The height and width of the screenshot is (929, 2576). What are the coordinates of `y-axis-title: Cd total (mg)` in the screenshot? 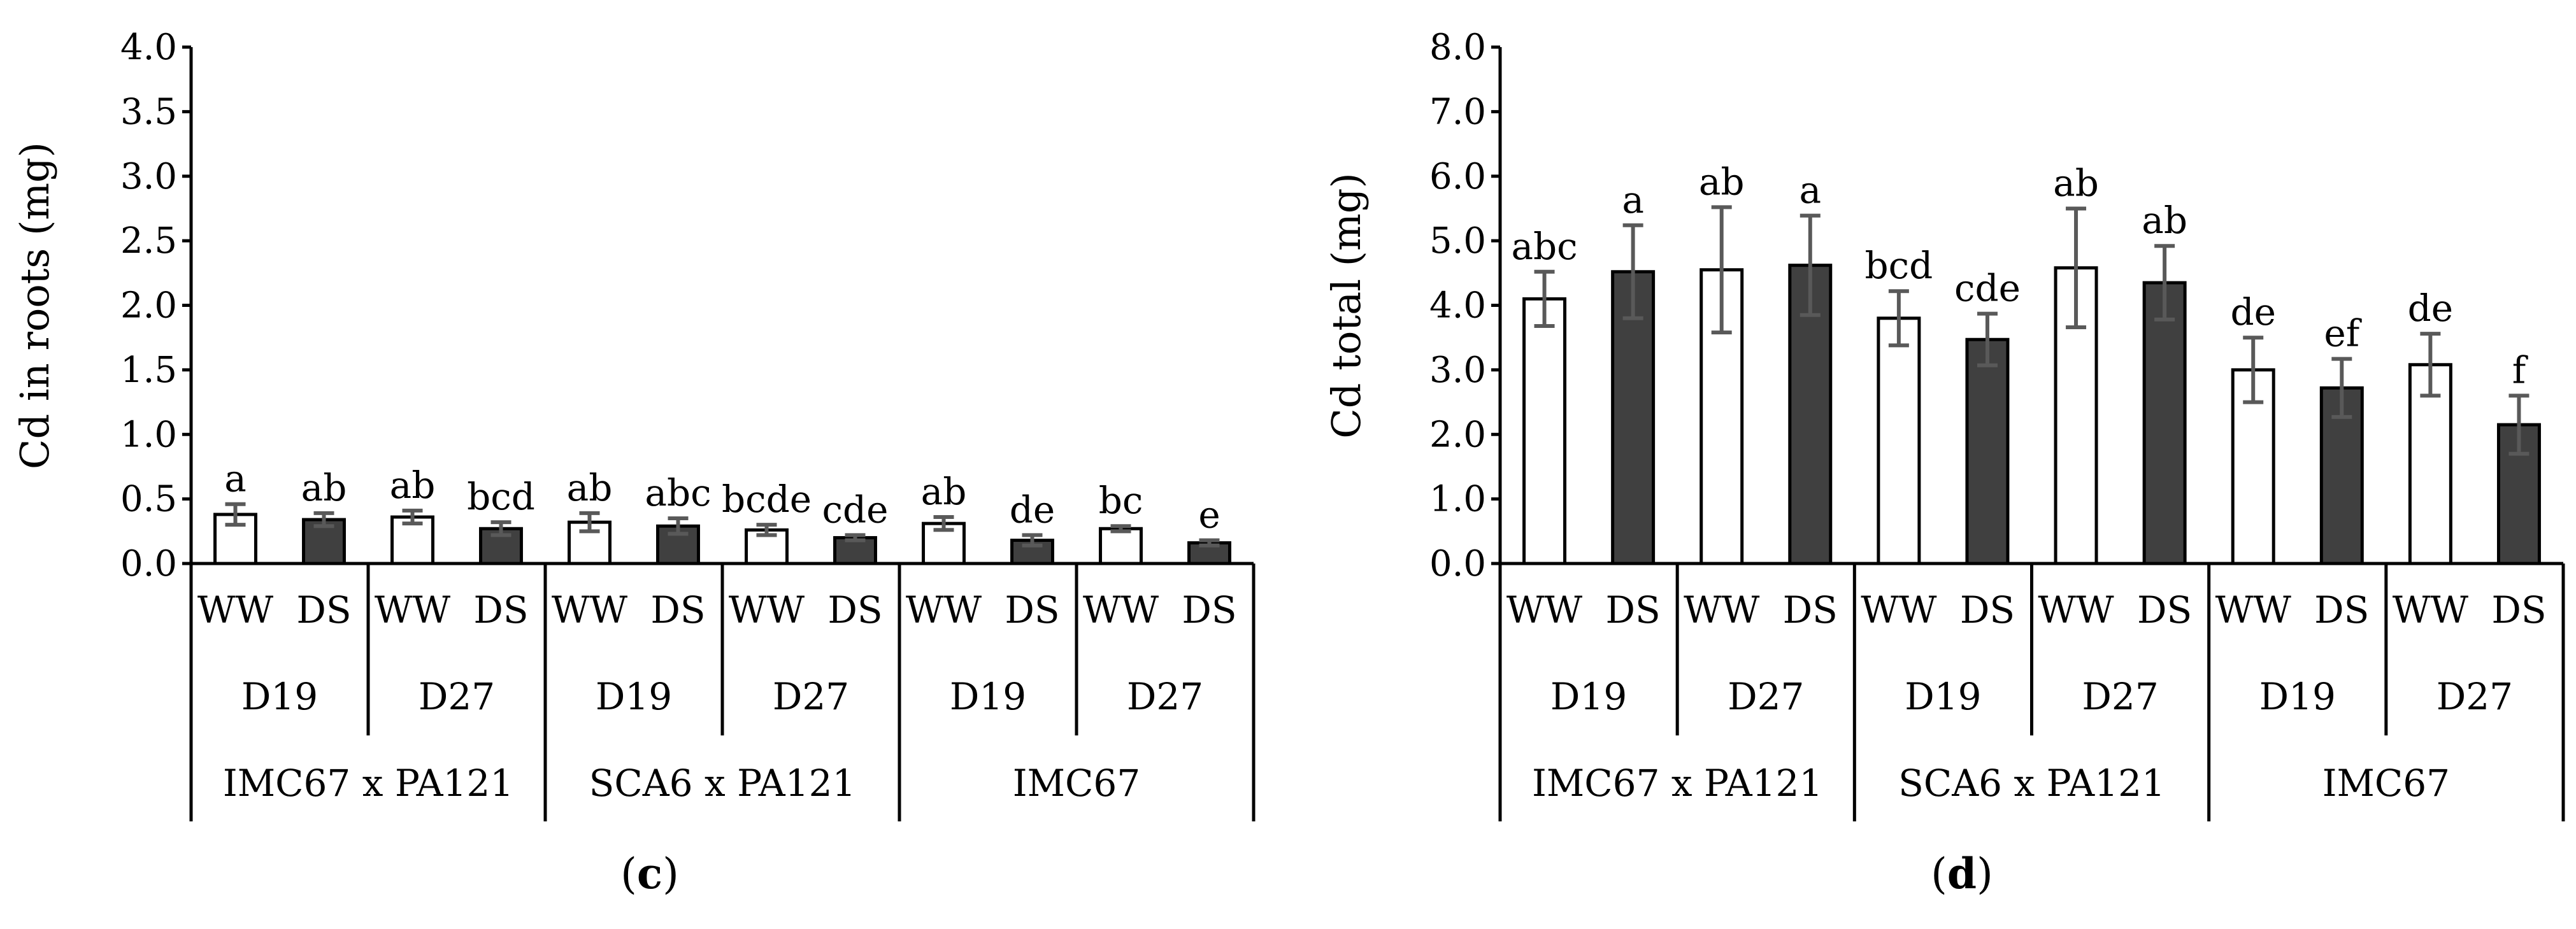 It's located at (1346, 305).